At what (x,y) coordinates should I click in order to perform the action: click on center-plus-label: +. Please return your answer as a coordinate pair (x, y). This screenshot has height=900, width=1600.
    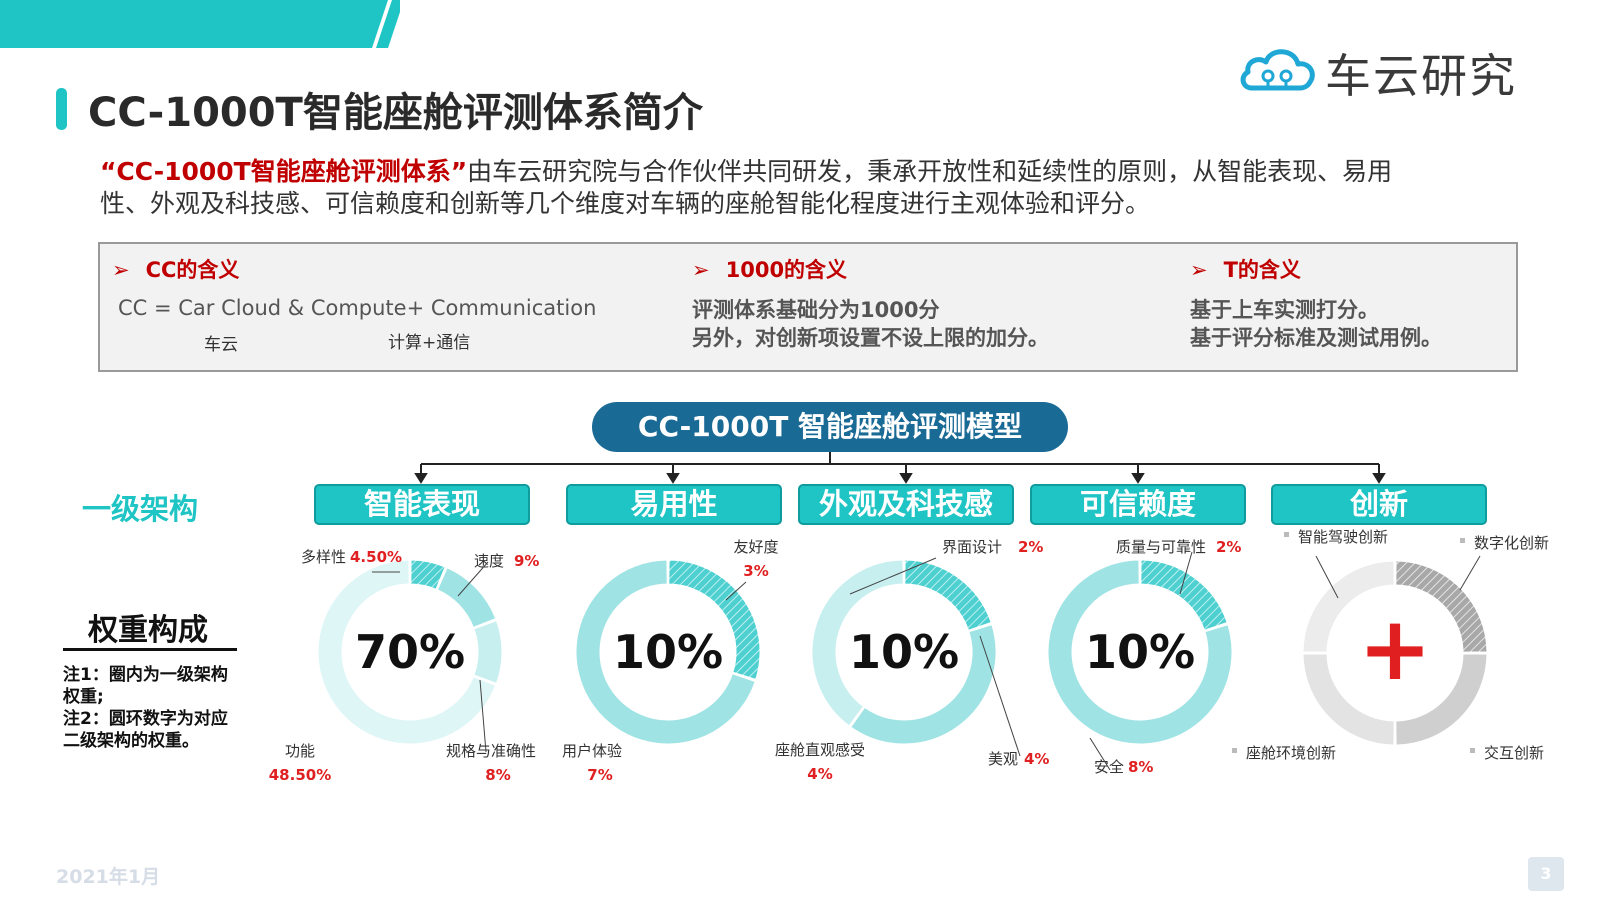
    Looking at the image, I should click on (1395, 648).